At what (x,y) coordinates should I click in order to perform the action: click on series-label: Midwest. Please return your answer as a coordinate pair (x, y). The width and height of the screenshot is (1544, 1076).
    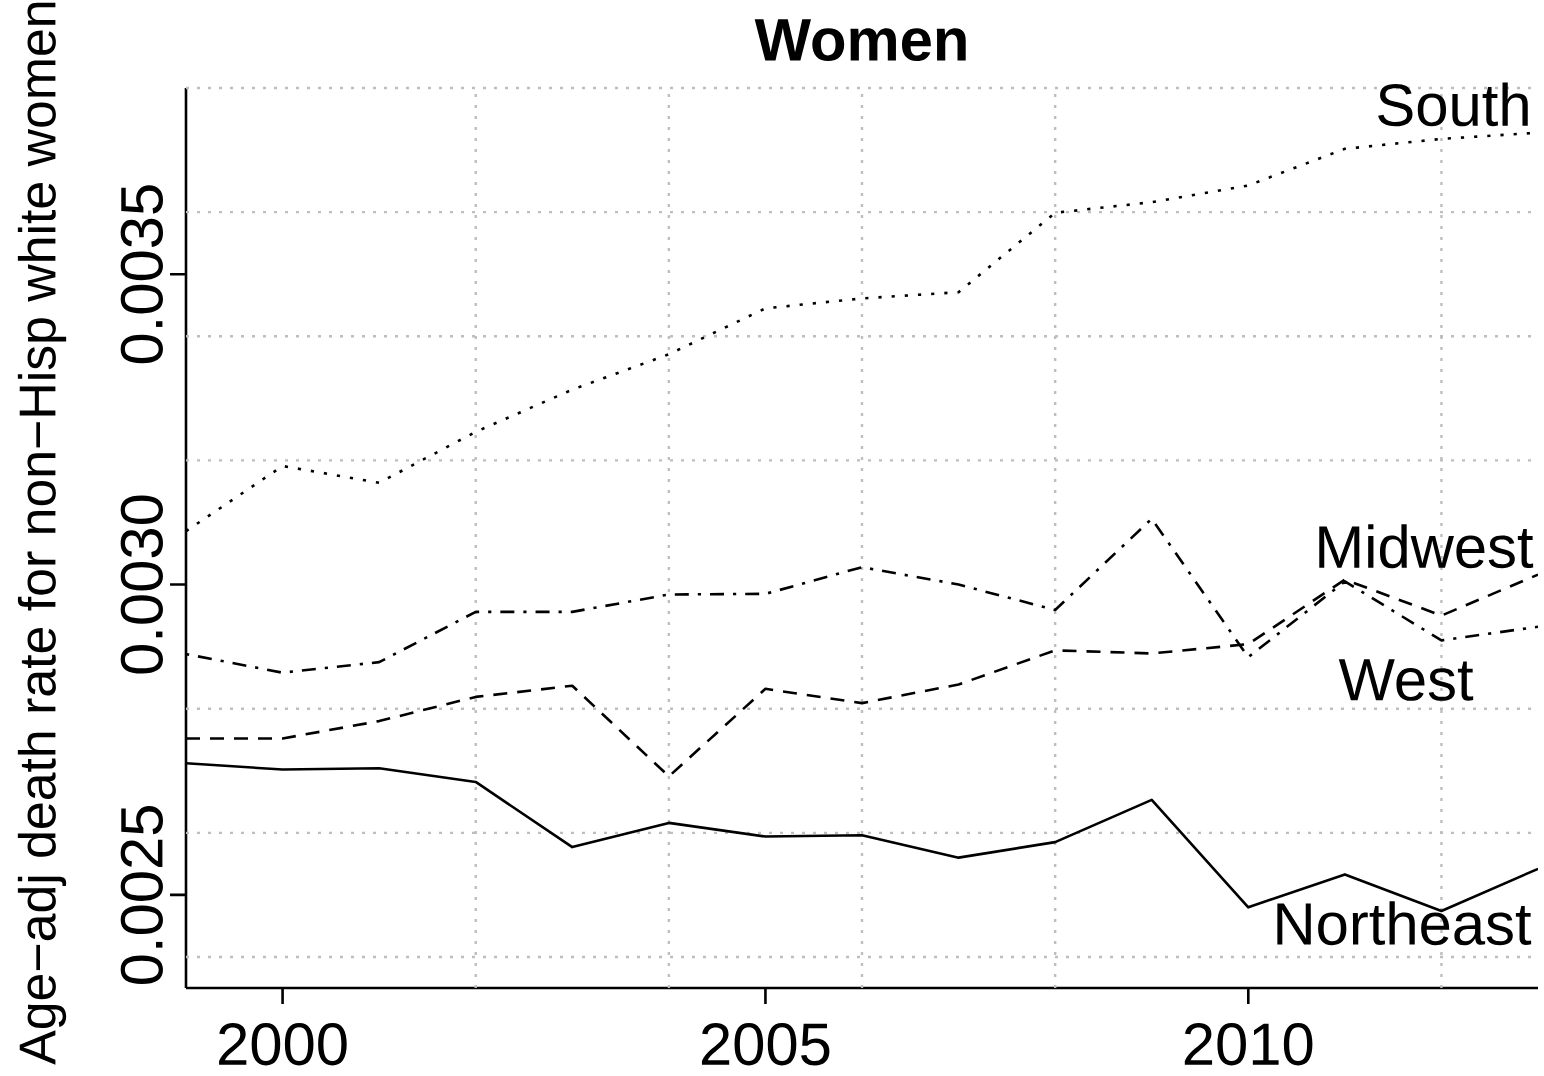
    Looking at the image, I should click on (1426, 546).